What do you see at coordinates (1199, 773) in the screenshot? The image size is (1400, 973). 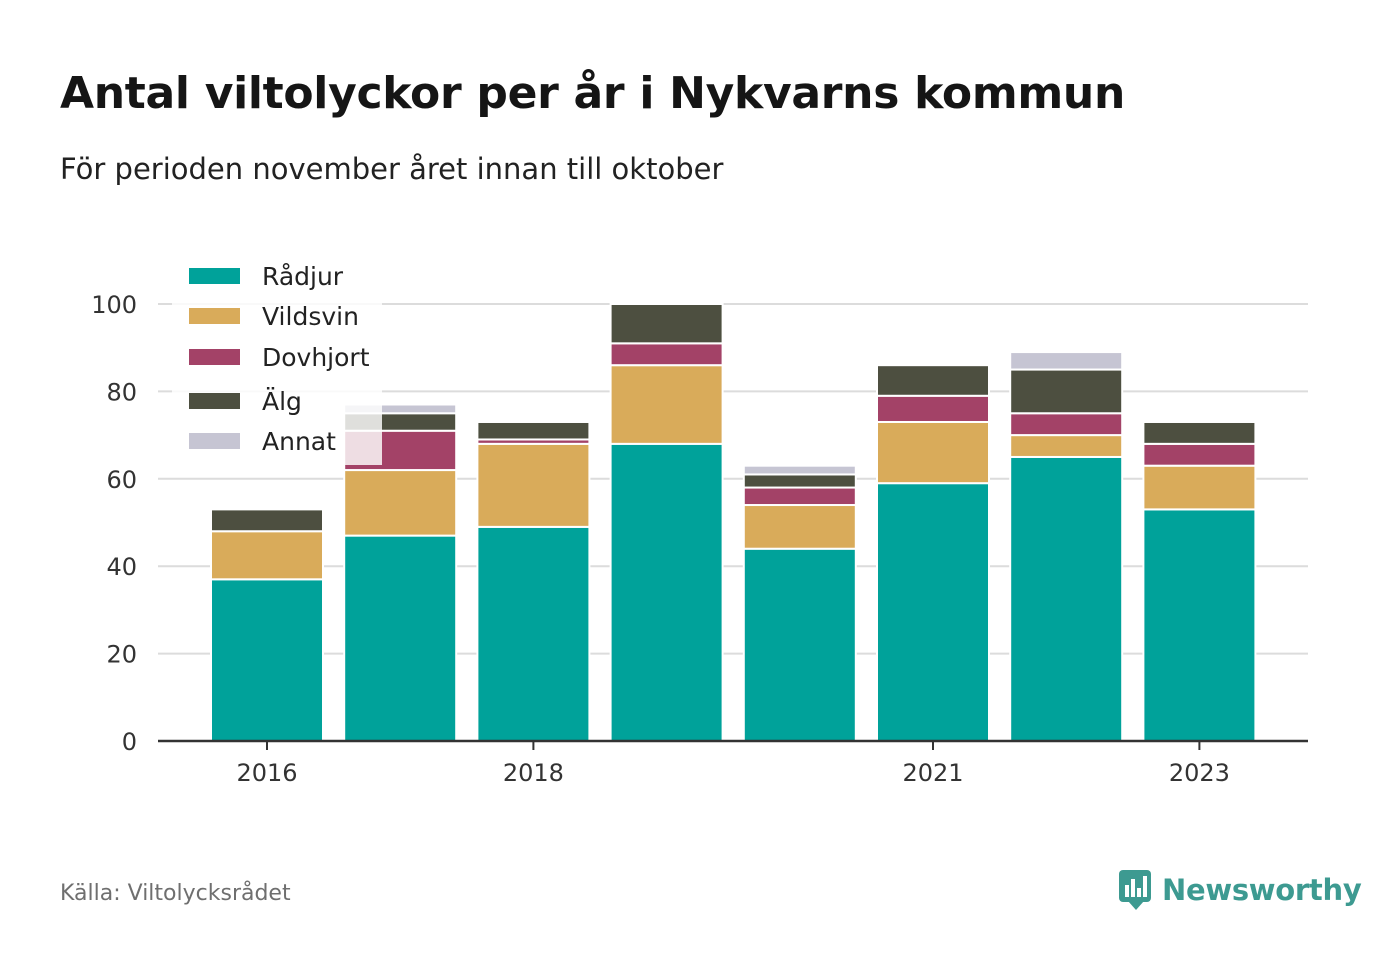 I see `x-tick-label: 2023` at bounding box center [1199, 773].